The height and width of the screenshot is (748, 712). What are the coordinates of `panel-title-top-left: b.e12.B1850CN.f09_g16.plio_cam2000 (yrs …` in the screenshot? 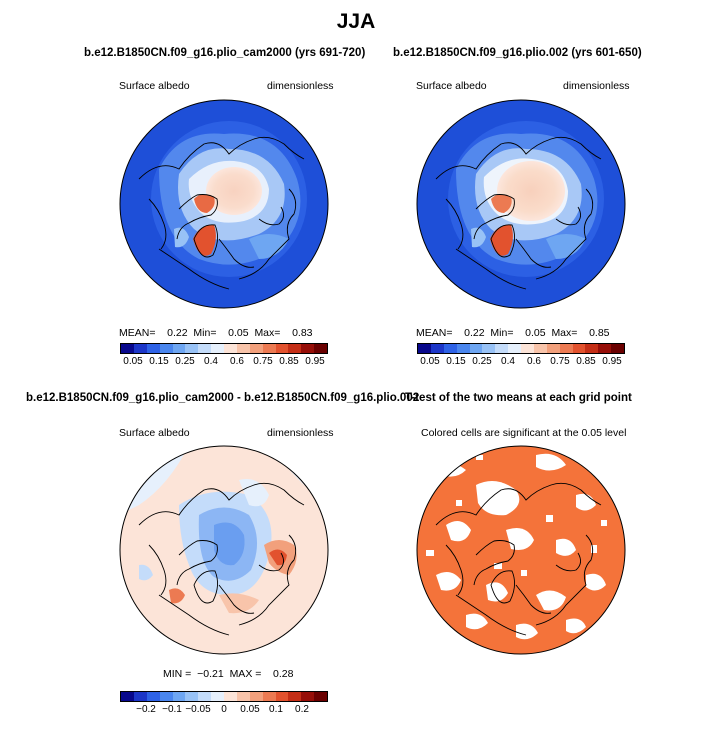 It's located at (225, 53).